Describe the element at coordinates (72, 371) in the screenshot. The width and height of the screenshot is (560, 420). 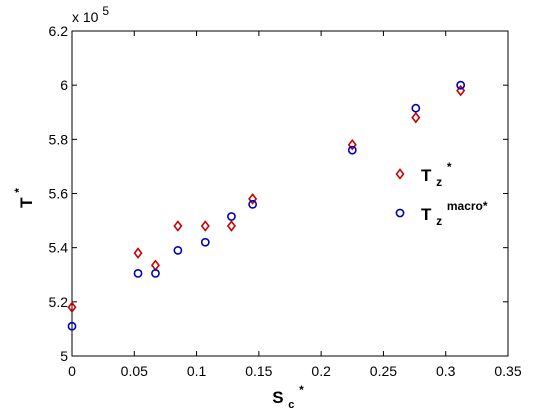
I see `x-tick-label: 0` at that location.